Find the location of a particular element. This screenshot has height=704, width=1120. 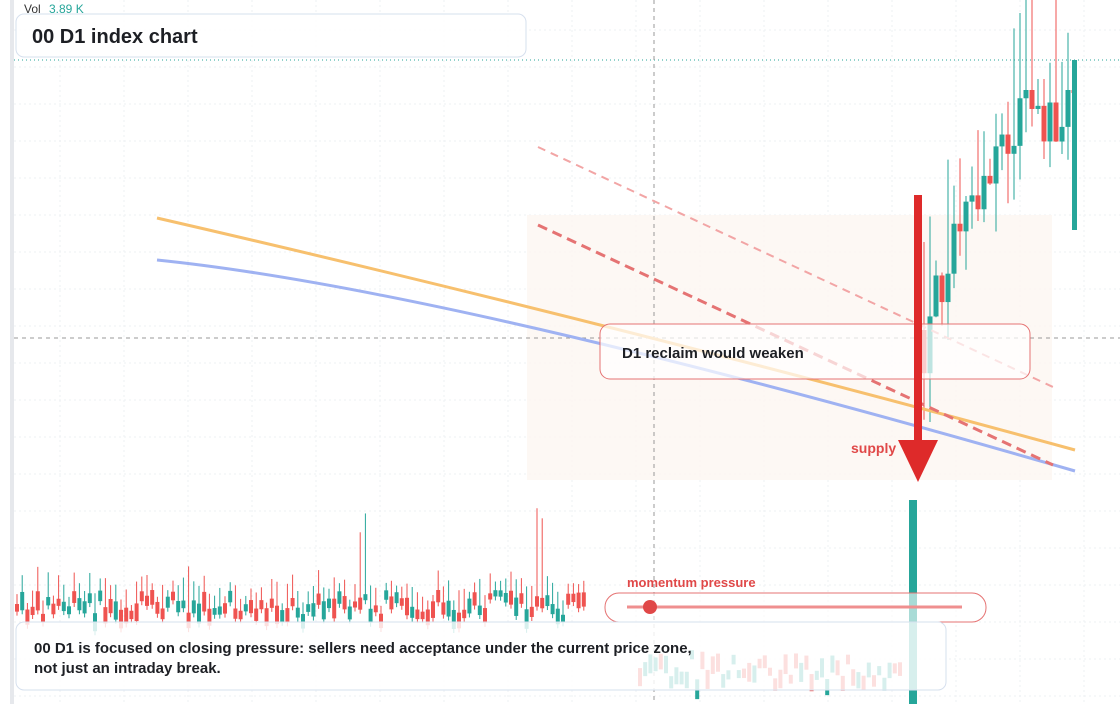

title: 00 D1 index chart is located at coordinates (115, 37).